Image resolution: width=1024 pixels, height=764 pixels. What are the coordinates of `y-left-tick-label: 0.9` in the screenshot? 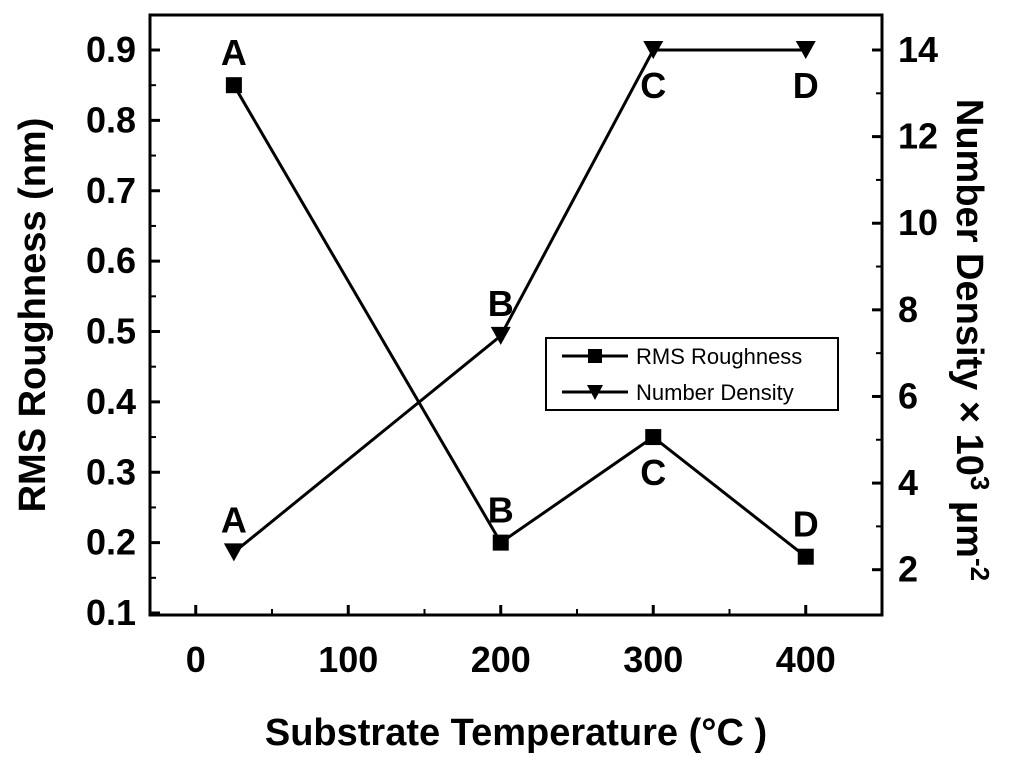 It's located at (111, 49).